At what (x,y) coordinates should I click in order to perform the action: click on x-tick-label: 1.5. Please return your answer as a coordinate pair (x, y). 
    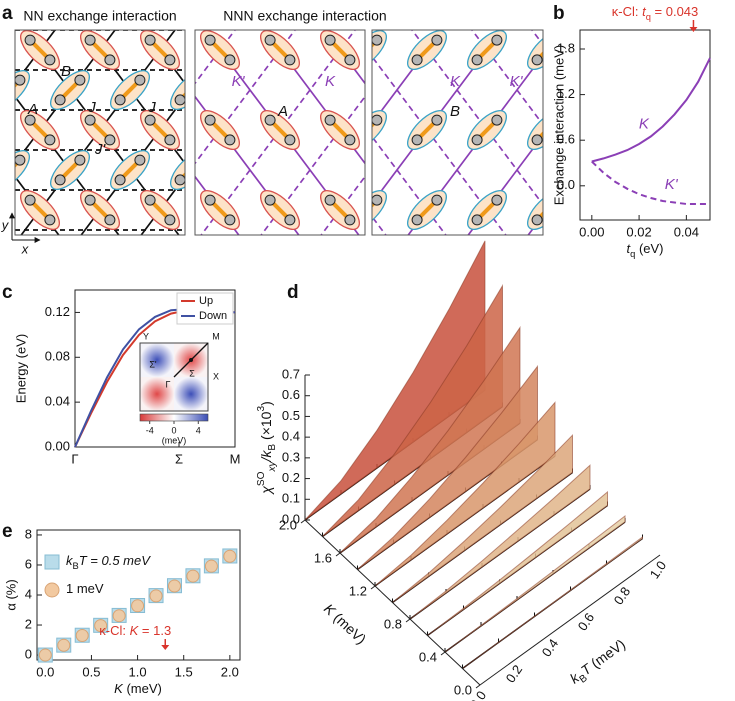
    Looking at the image, I should click on (184, 671).